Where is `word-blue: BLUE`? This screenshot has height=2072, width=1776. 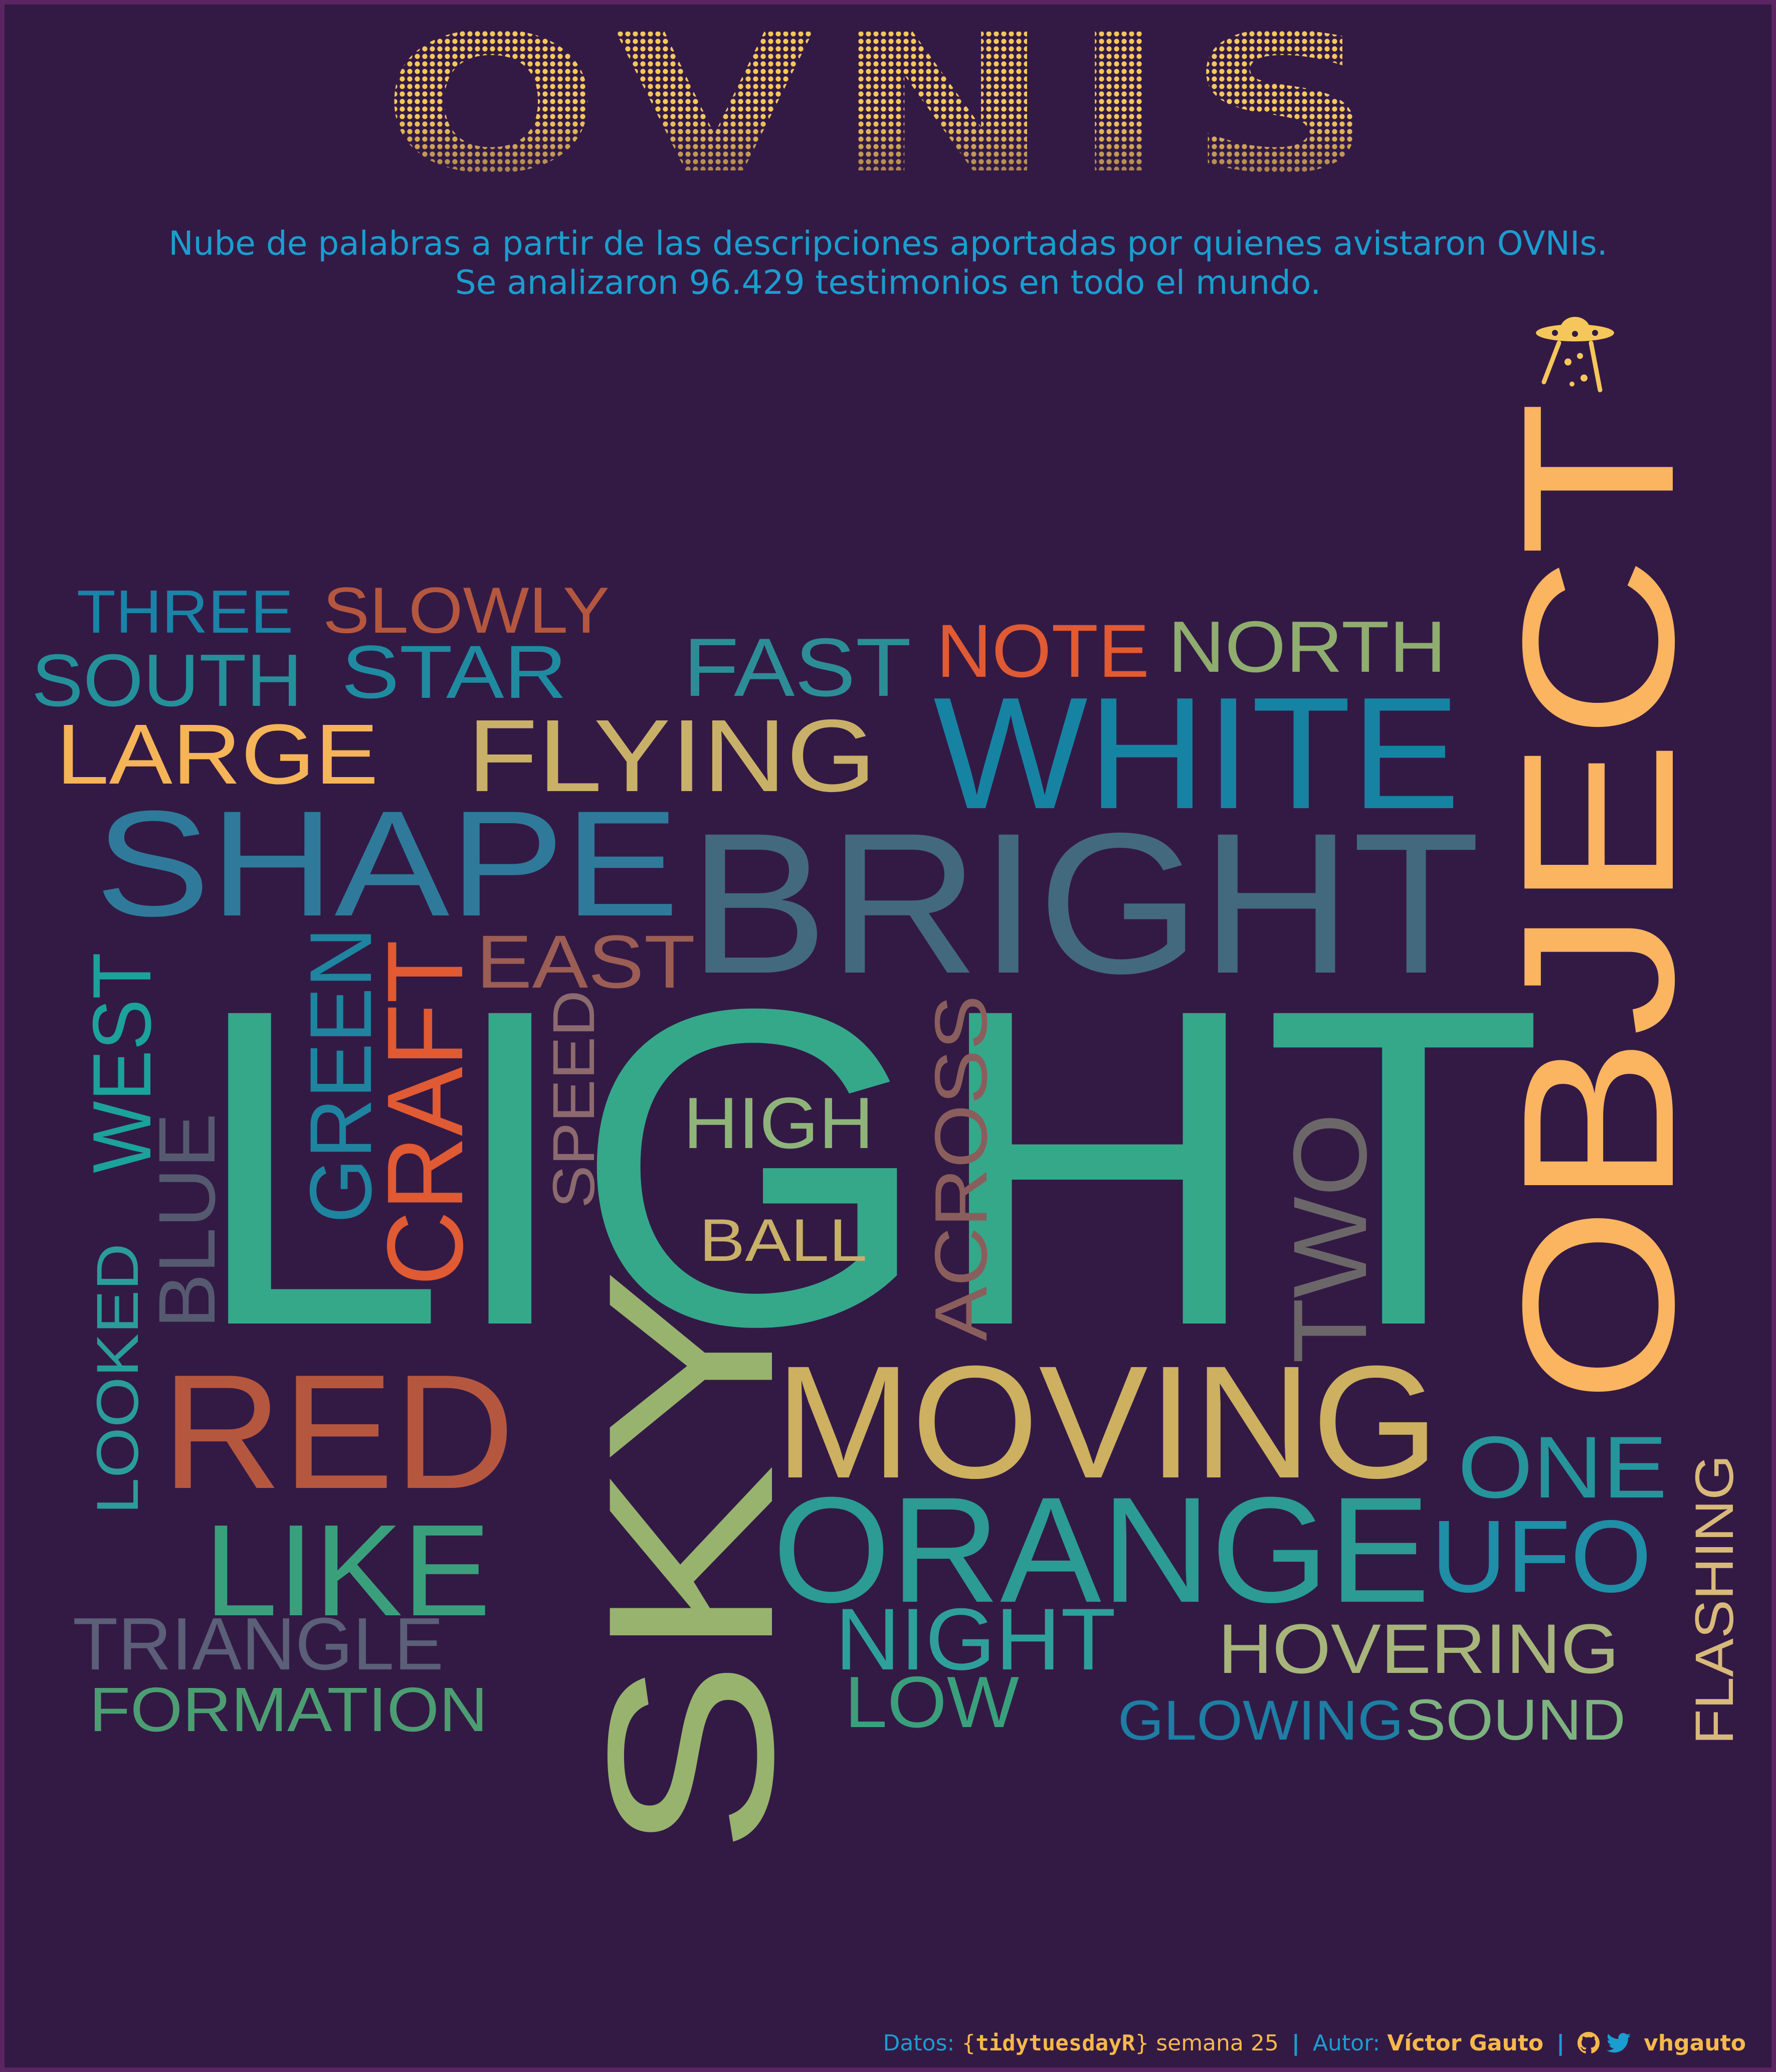 word-blue: BLUE is located at coordinates (187, 1221).